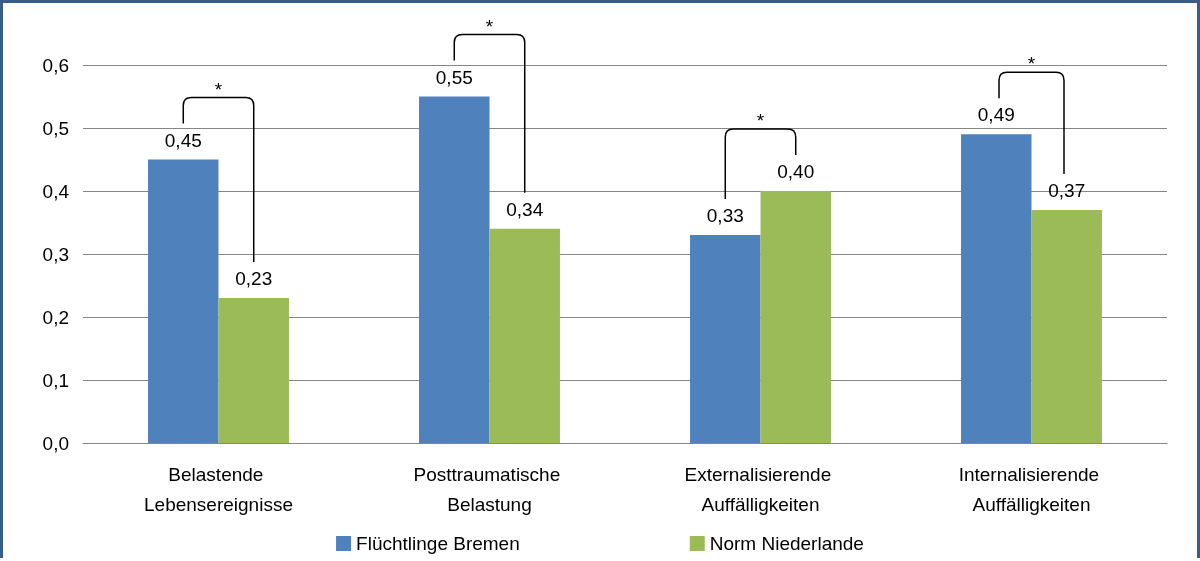  What do you see at coordinates (996, 115) in the screenshot?
I see `data-label: 0,49` at bounding box center [996, 115].